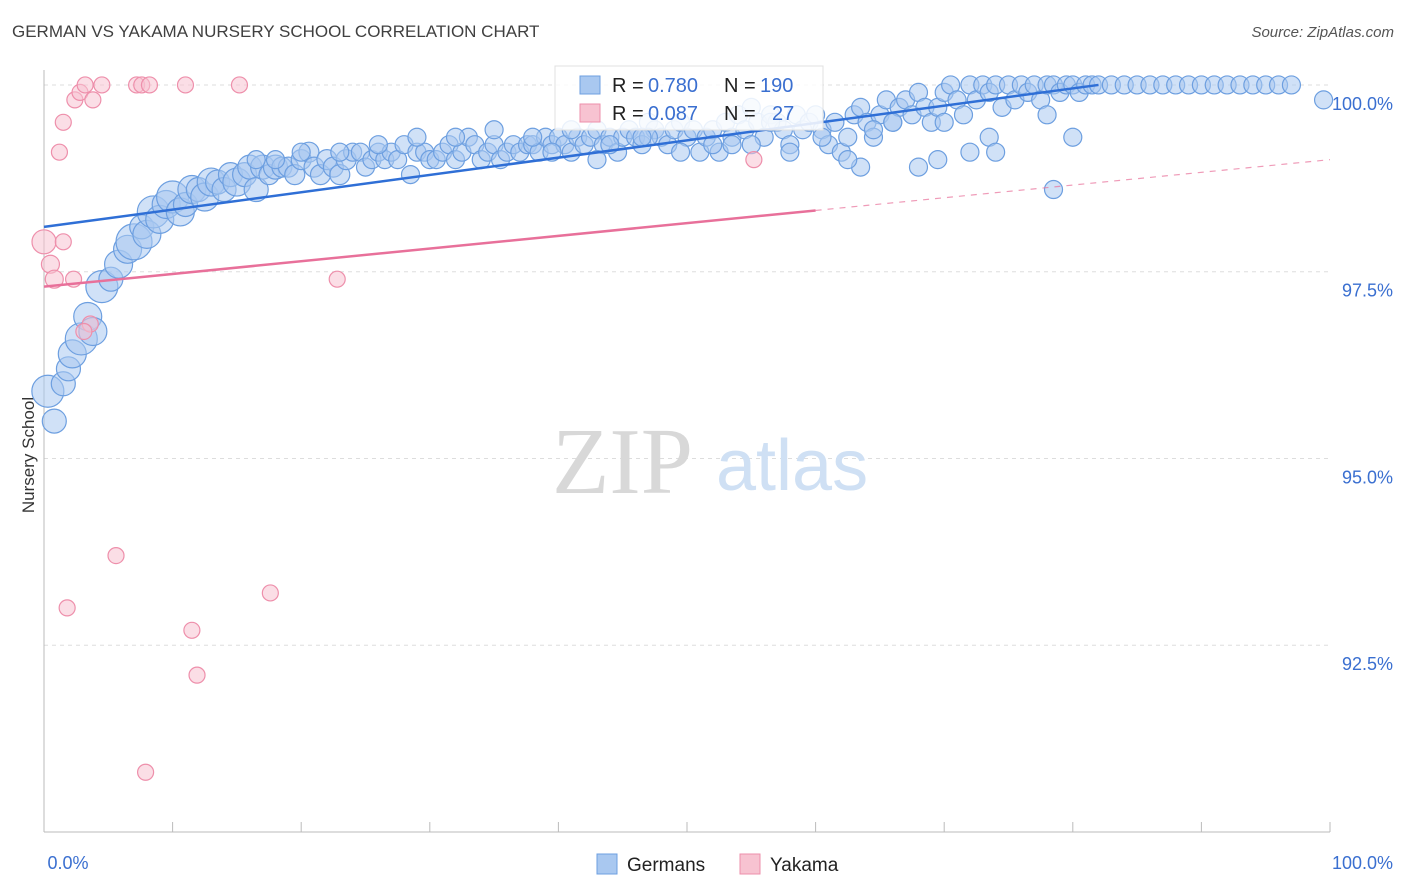 Image resolution: width=1406 pixels, height=892 pixels. What do you see at coordinates (750, 864) in the screenshot?
I see `bottom-legend-swatch-yakama` at bounding box center [750, 864].